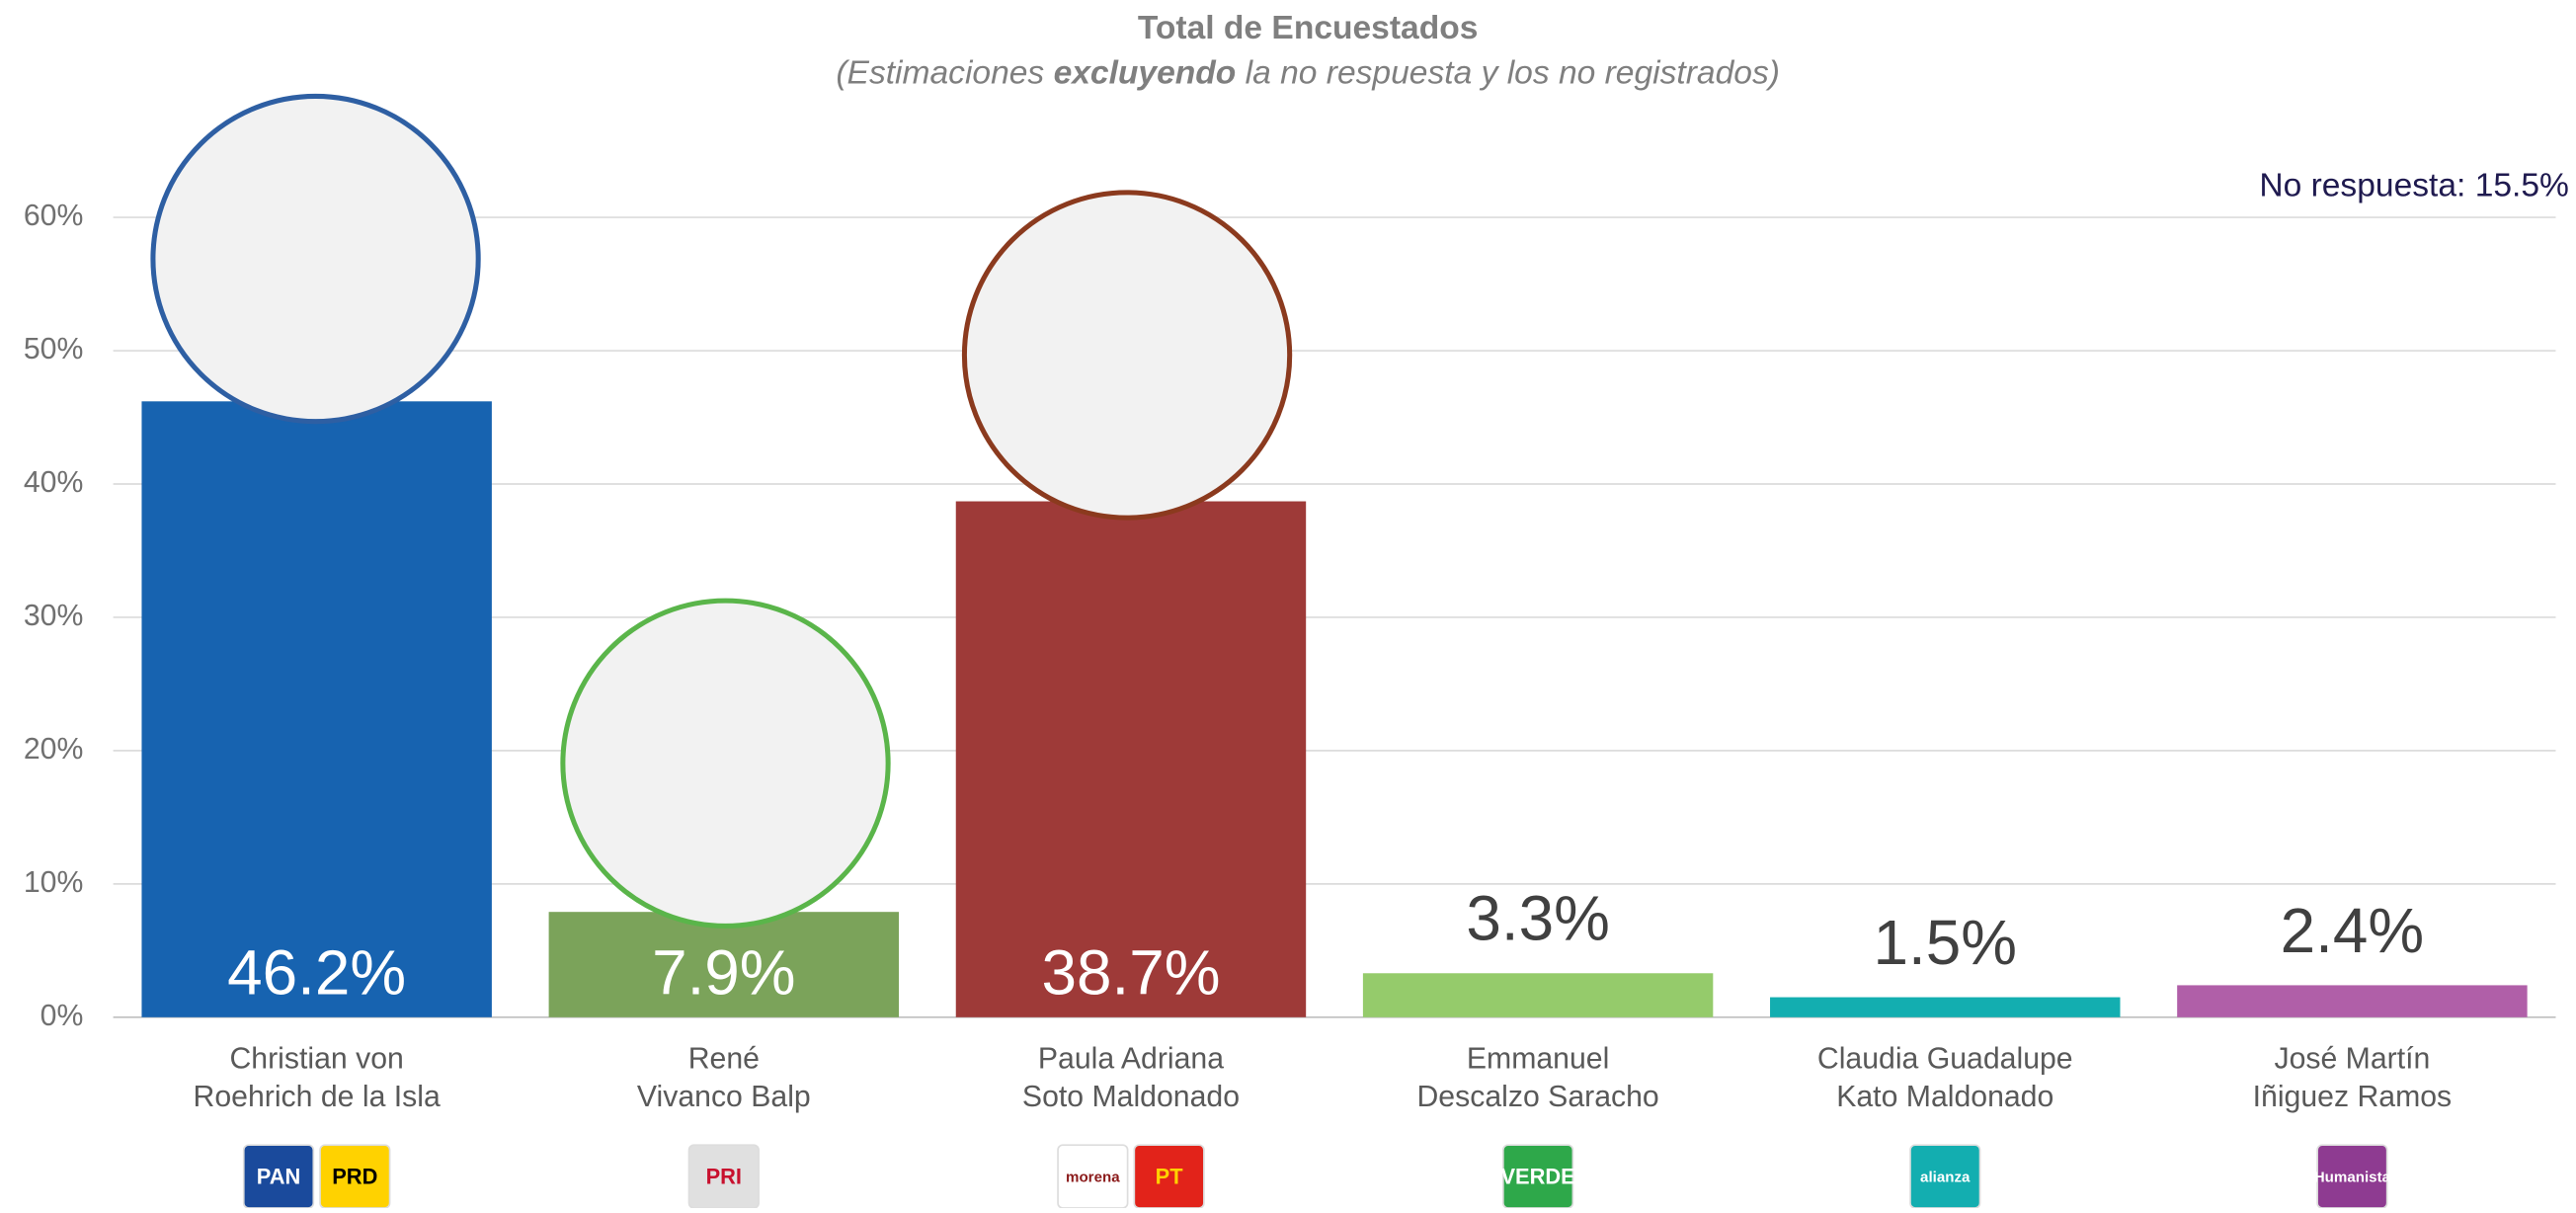  Describe the element at coordinates (944, 73) in the screenshot. I see `subtitle-part: (Estimaciones` at that location.